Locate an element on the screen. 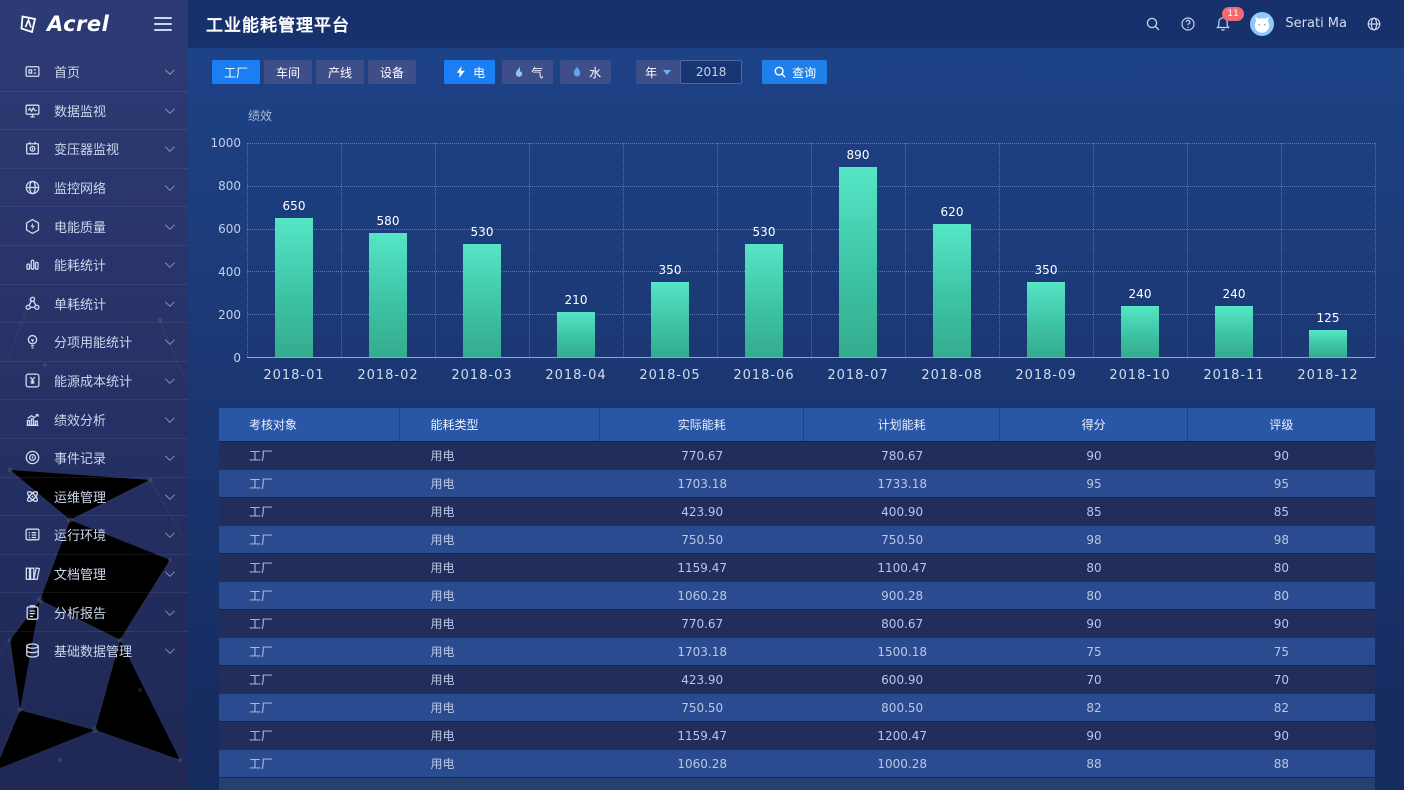 Image resolution: width=1404 pixels, height=790 pixels. sidebar-item-power-quality: 电能质量 is located at coordinates (94, 225).